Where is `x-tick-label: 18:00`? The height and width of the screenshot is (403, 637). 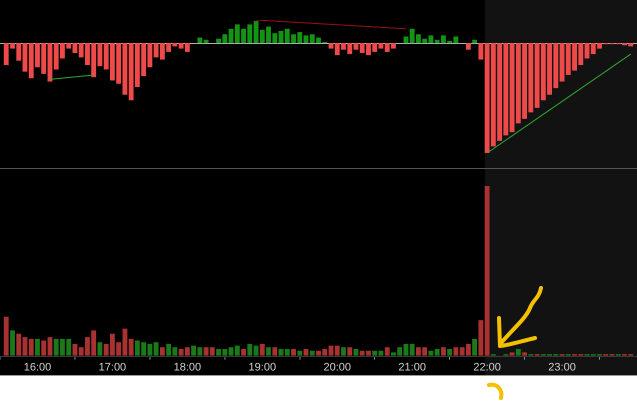 x-tick-label: 18:00 is located at coordinates (188, 367).